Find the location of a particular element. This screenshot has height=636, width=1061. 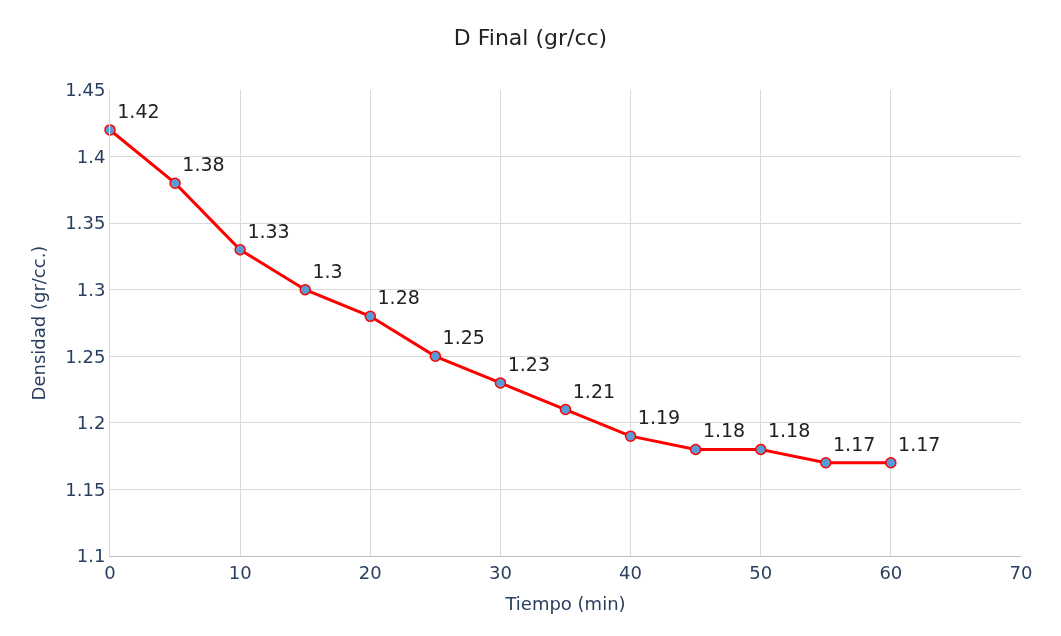

x-tick-label: 0 is located at coordinates (110, 572).